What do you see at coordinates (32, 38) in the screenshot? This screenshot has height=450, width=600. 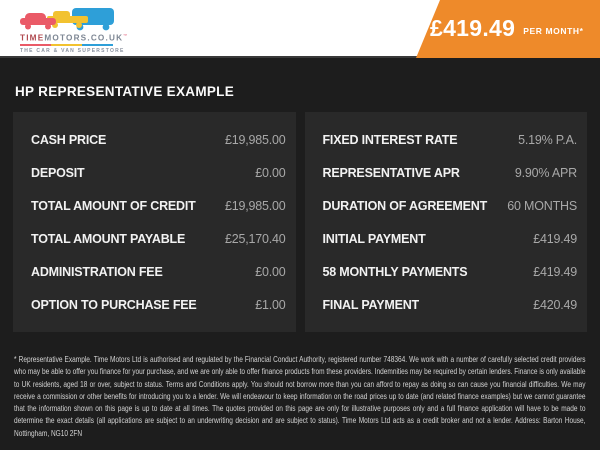 I see `logo-title-time: TIME` at bounding box center [32, 38].